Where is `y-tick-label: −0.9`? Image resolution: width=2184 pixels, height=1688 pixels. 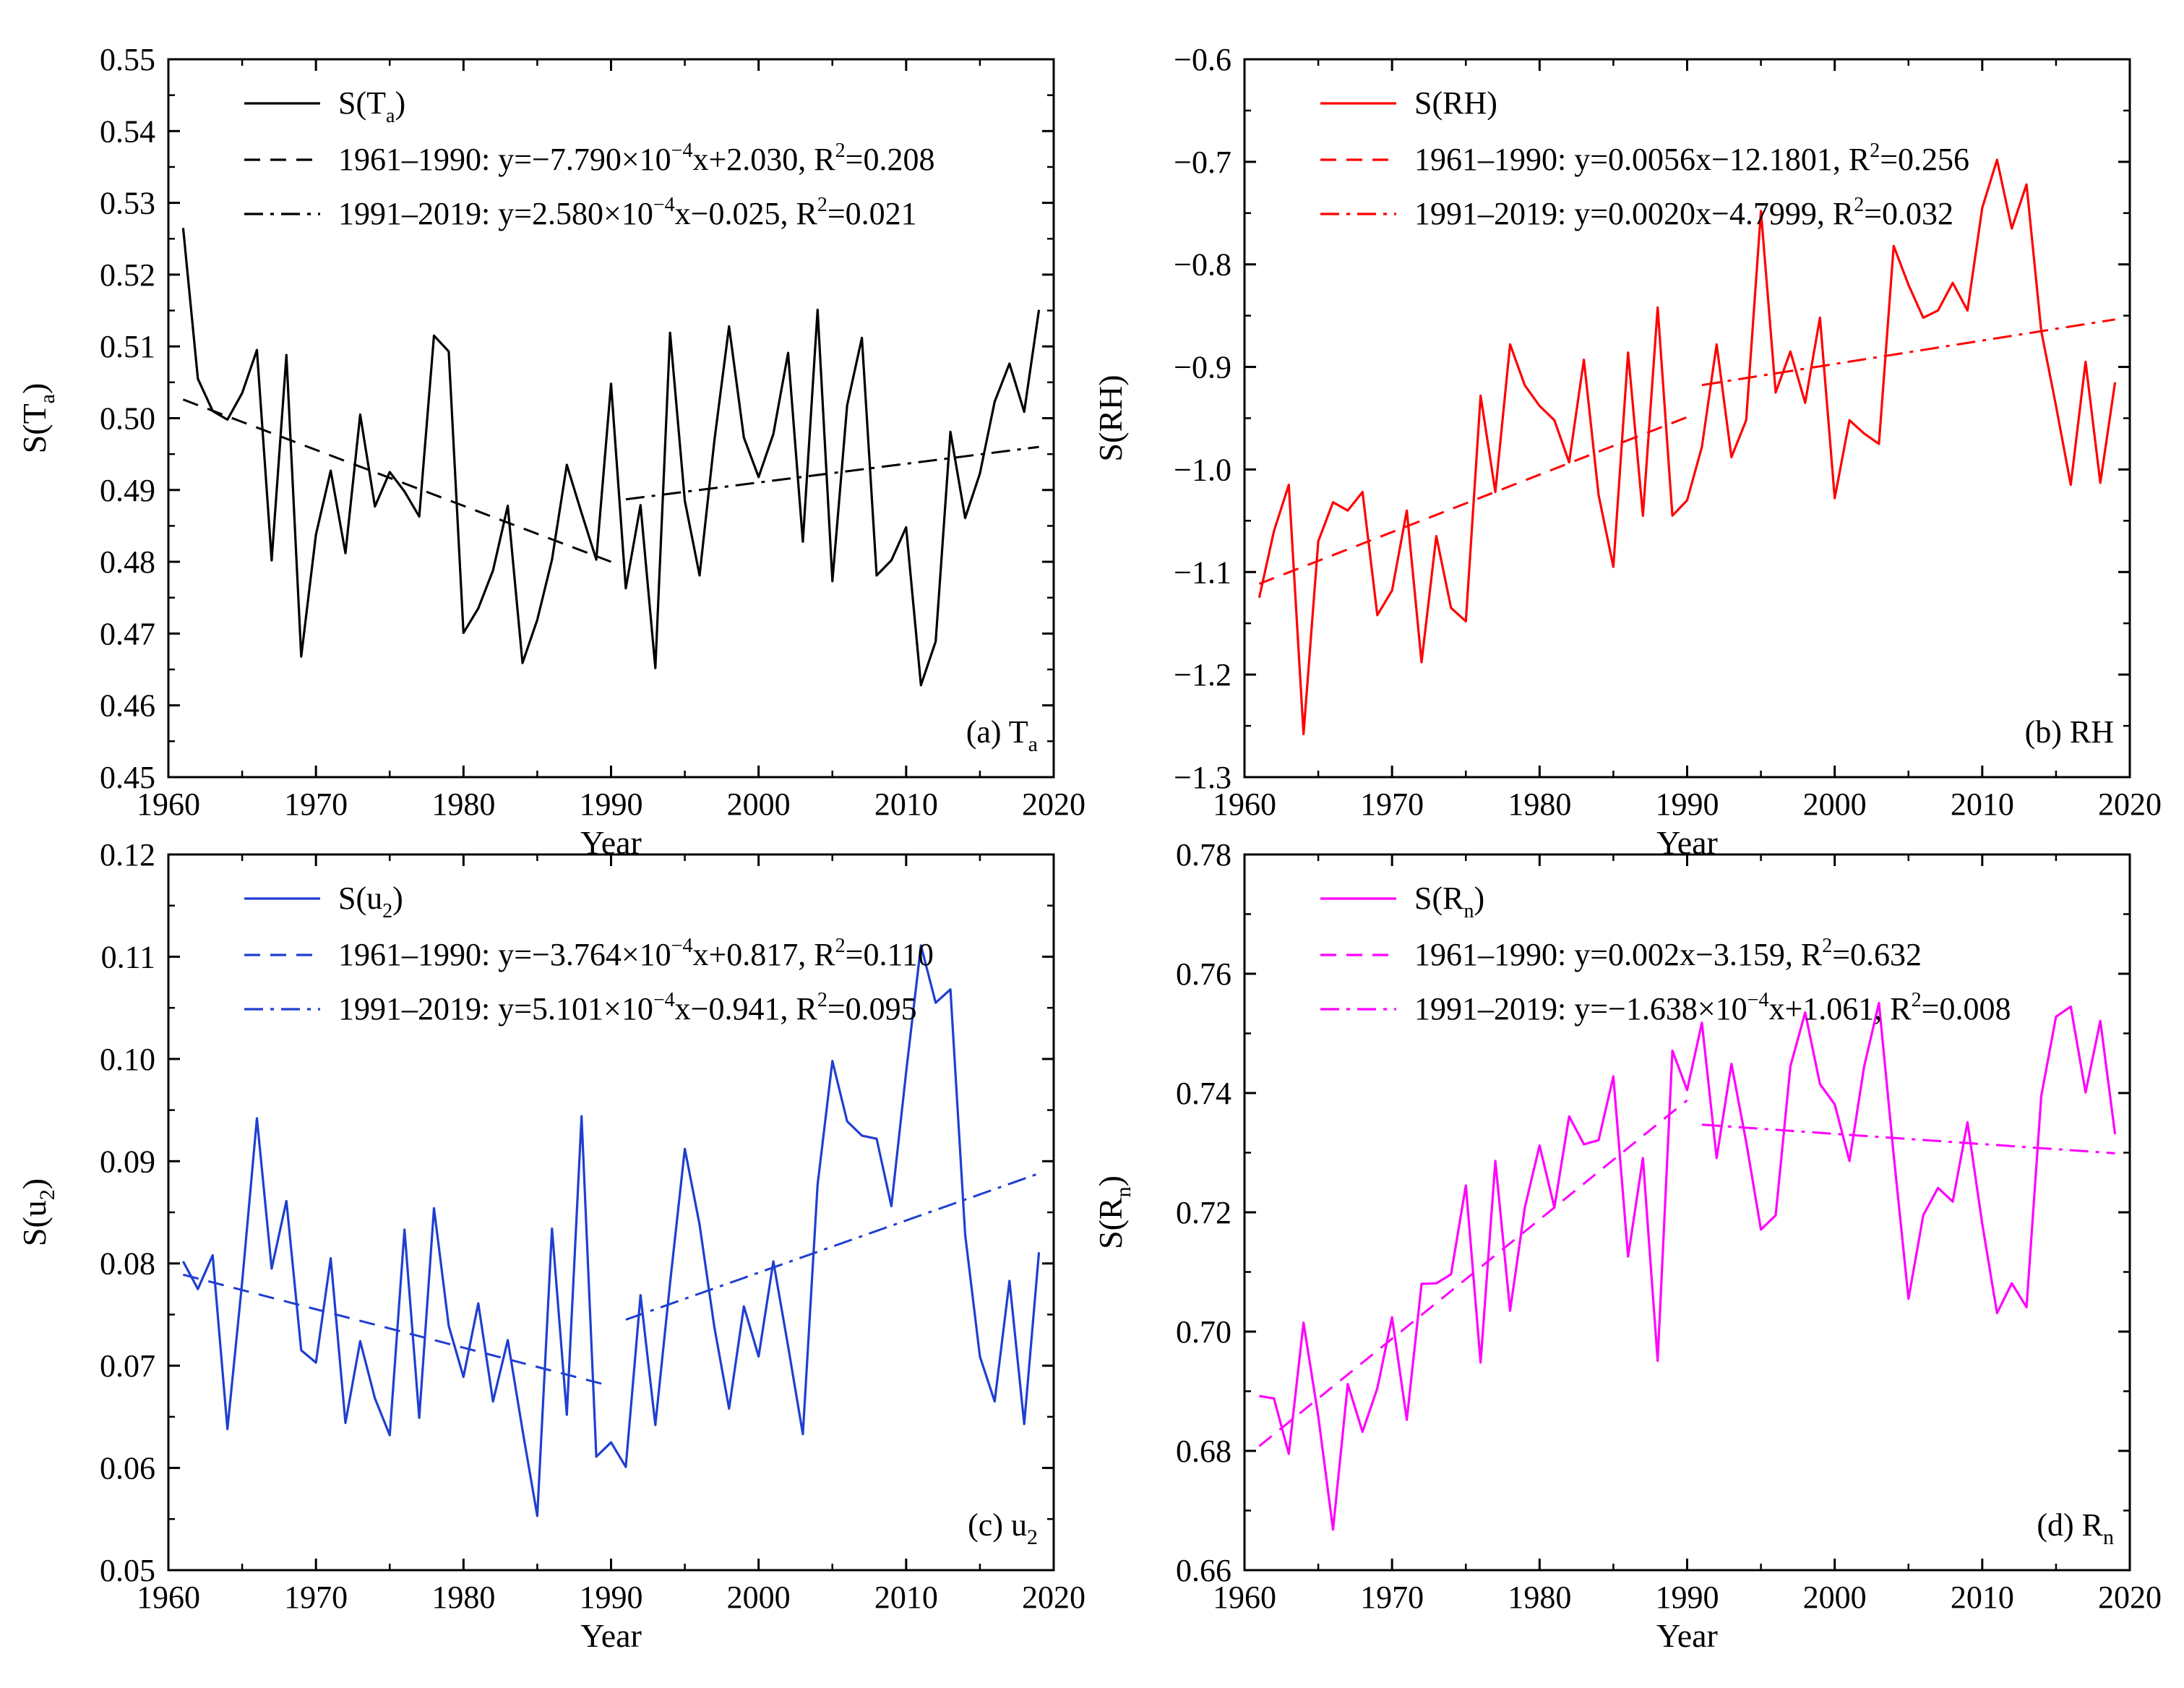 y-tick-label: −0.9 is located at coordinates (1202, 367).